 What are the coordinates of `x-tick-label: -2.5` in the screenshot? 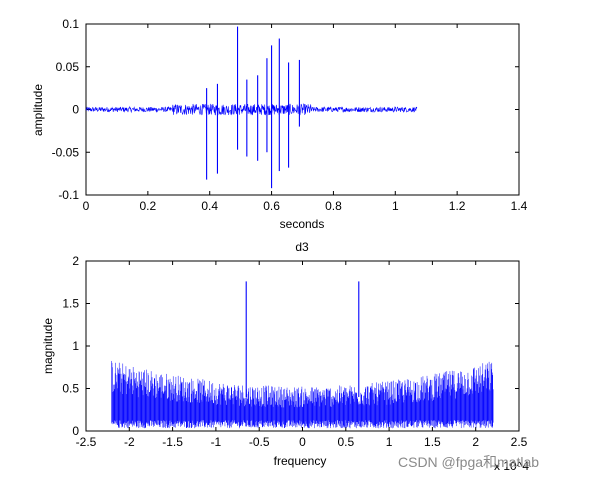 It's located at (86, 442).